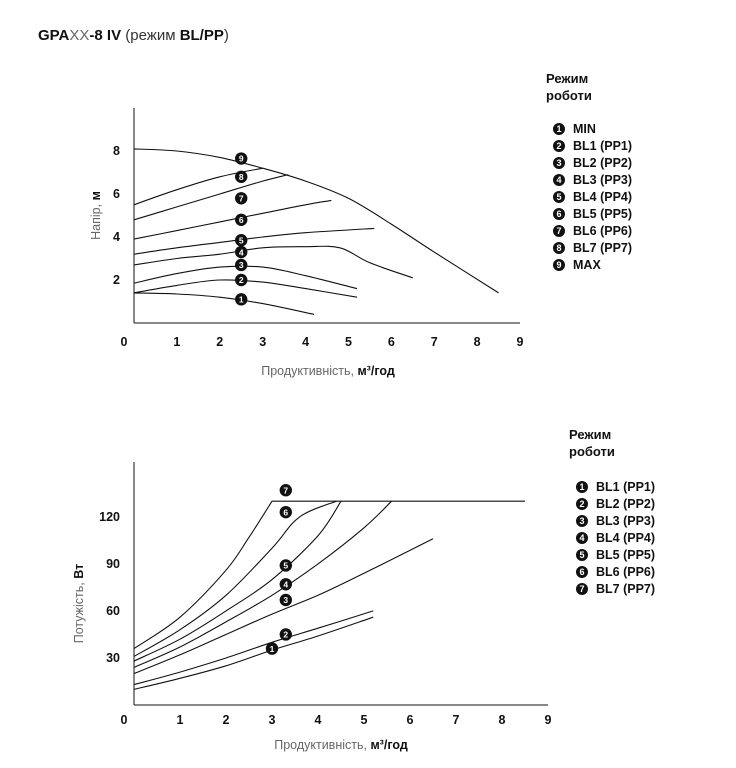 The image size is (736, 768). Describe the element at coordinates (626, 520) in the screenshot. I see `legend-bottom-label: BL3 (PP3)` at that location.